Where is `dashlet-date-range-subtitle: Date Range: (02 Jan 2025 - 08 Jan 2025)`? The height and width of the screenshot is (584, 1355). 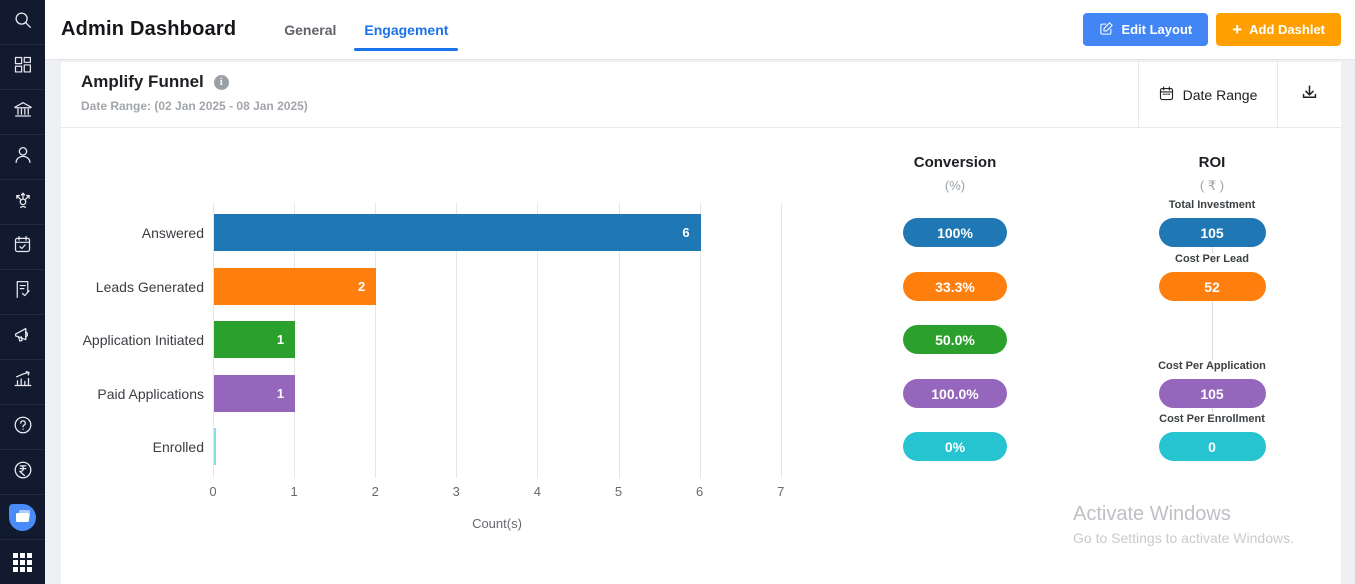 dashlet-date-range-subtitle: Date Range: (02 Jan 2025 - 08 Jan 2025) is located at coordinates (194, 106).